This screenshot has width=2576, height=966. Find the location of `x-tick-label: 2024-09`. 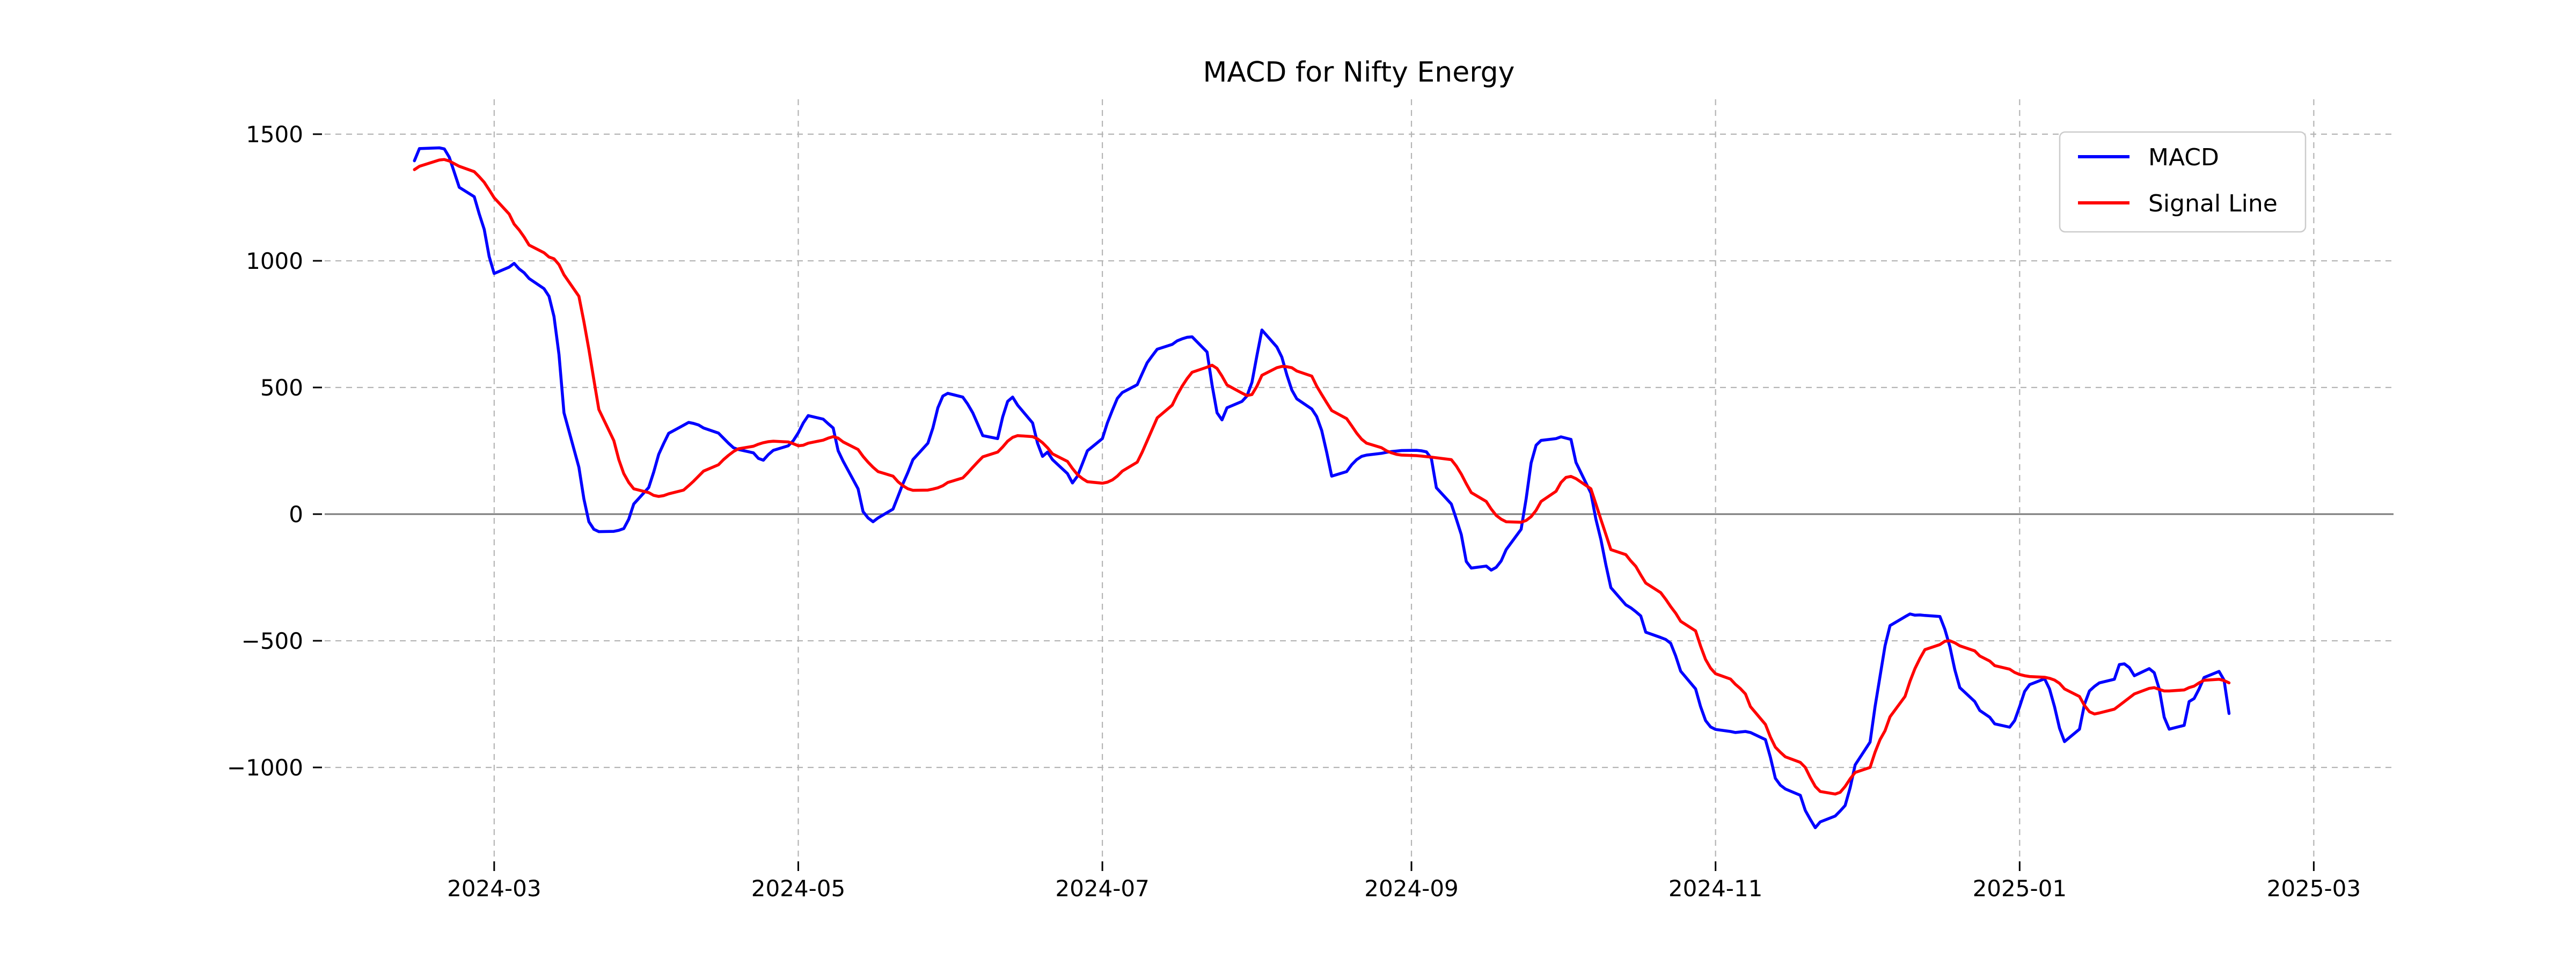

x-tick-label: 2024-09 is located at coordinates (1411, 888).